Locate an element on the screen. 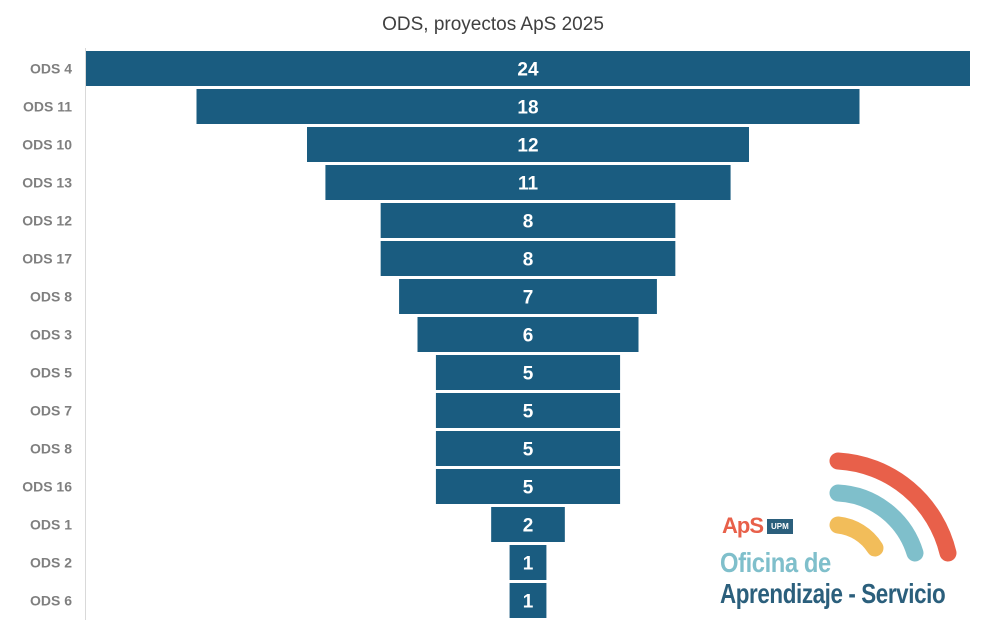  data-label: 11 is located at coordinates (528, 184).